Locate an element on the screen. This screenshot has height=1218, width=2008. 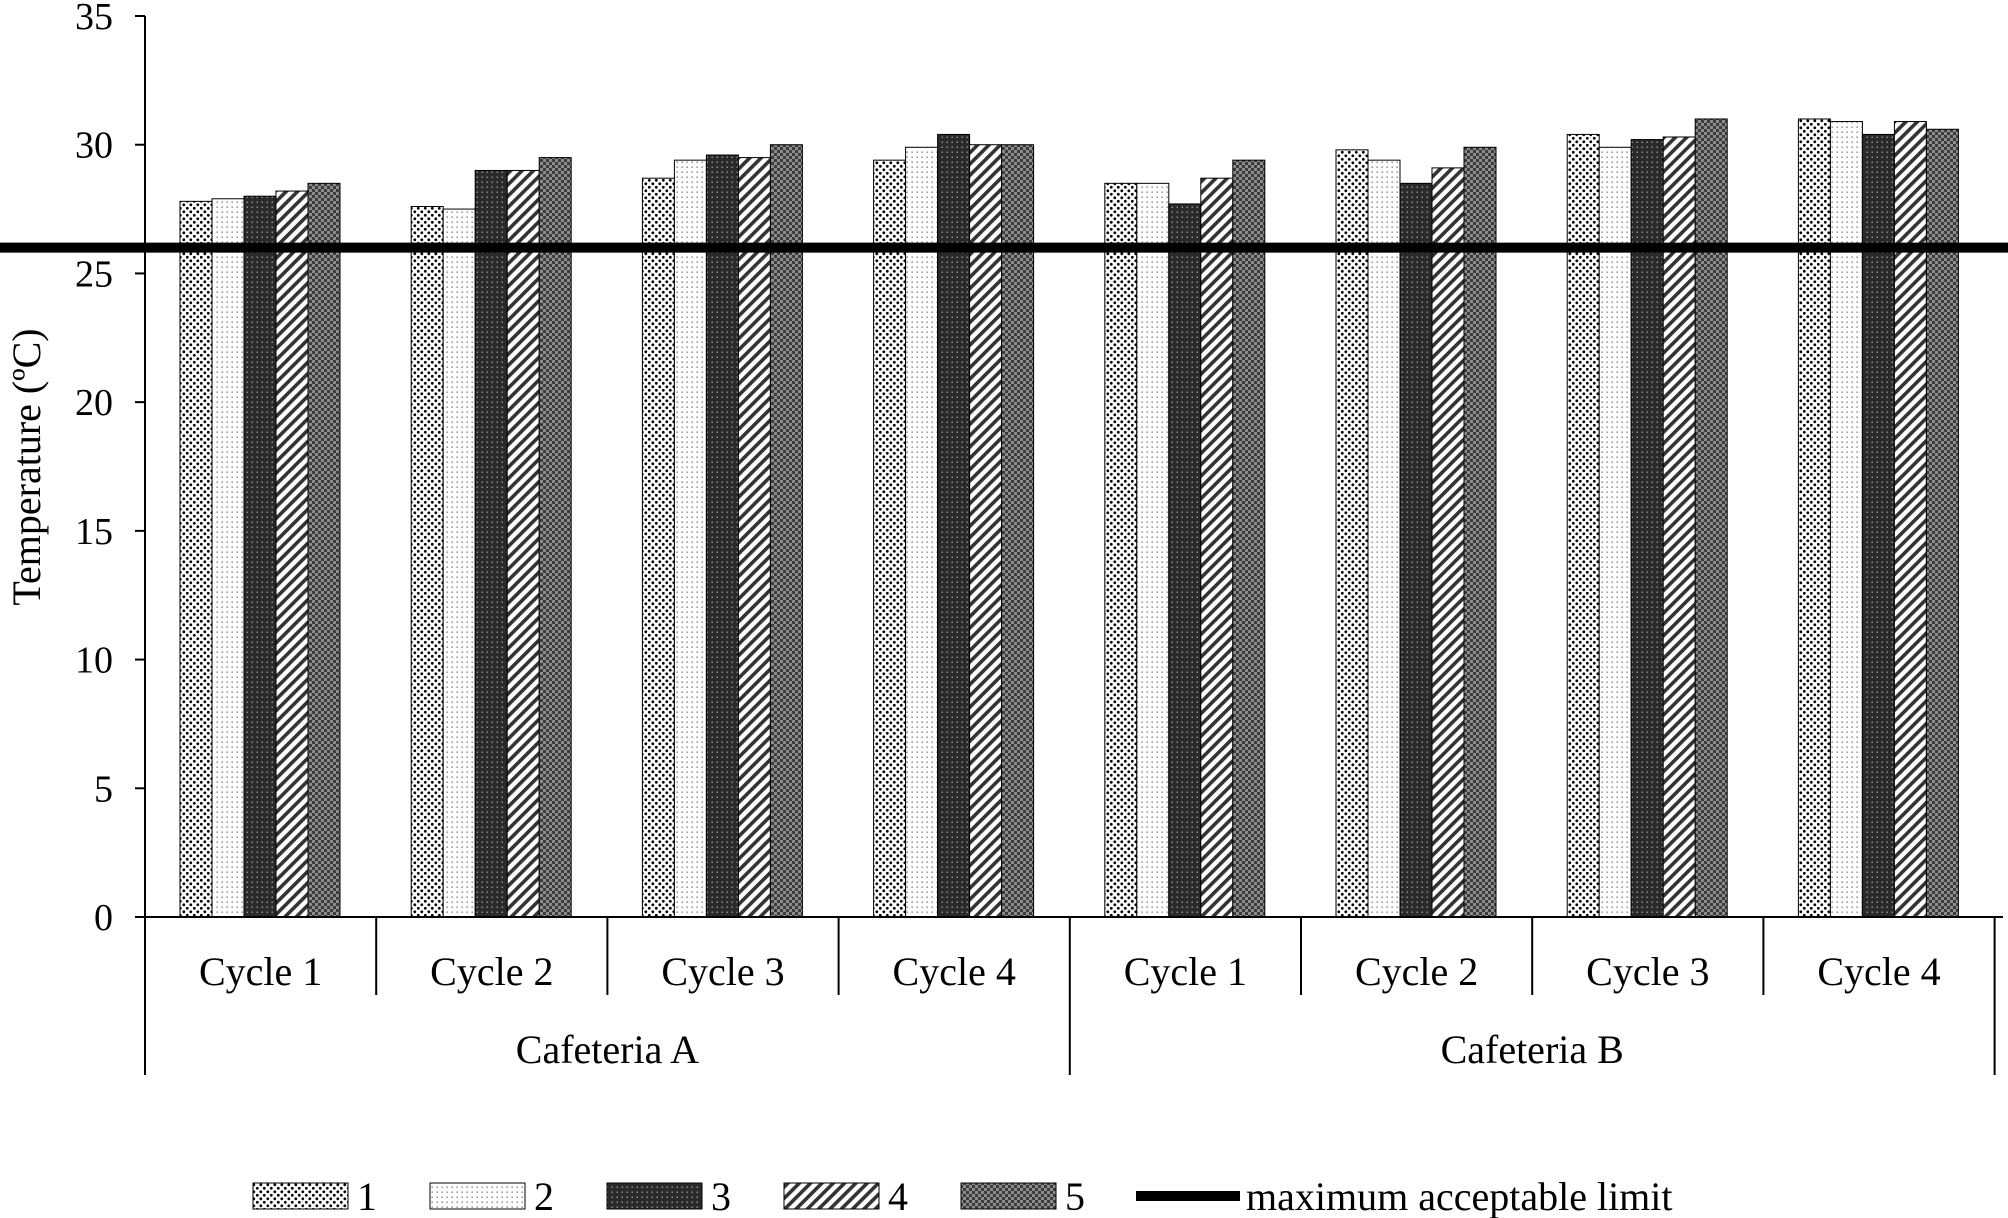
y-tick-label: 30 is located at coordinates (94, 146).